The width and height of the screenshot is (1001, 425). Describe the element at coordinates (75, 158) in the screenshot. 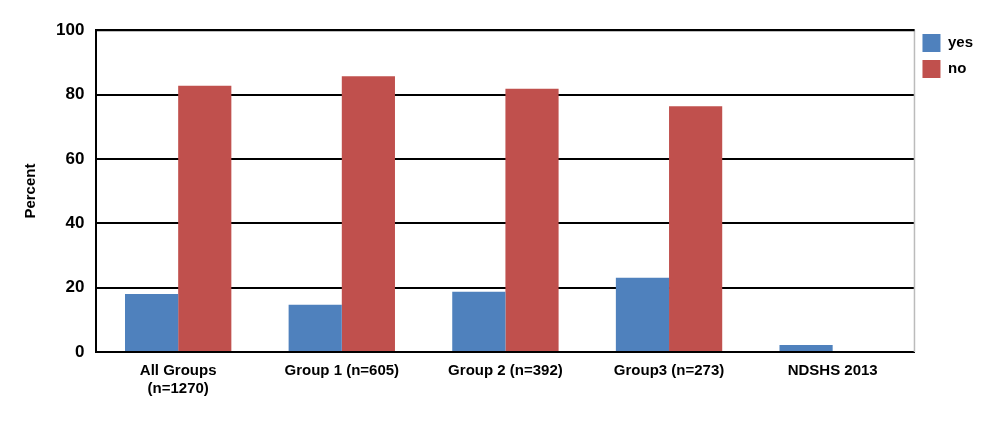

I see `y-tick-label: 60` at that location.